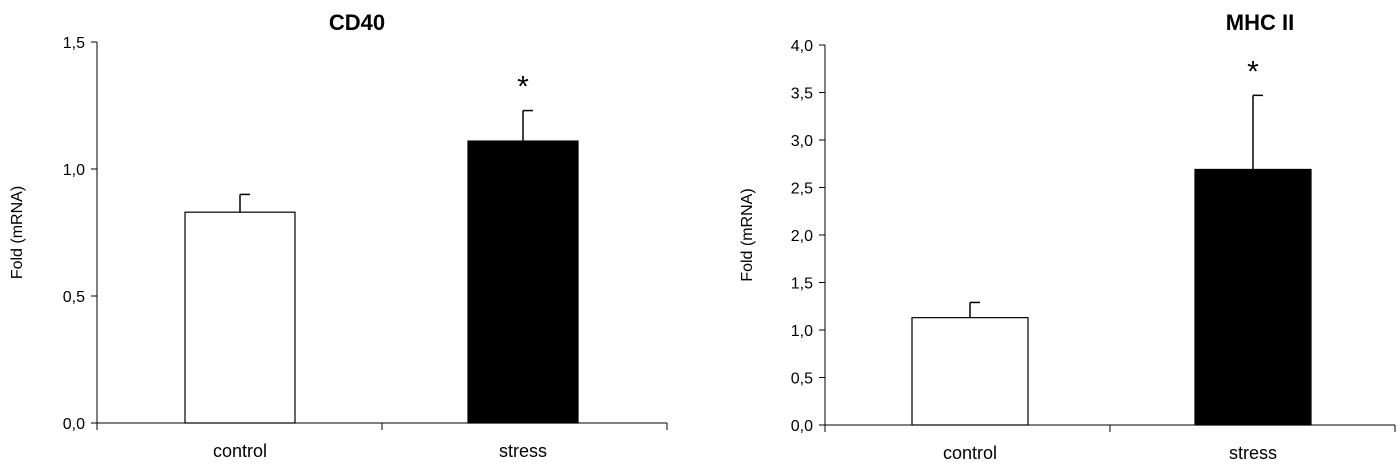  Describe the element at coordinates (357, 22) in the screenshot. I see `chart-title: CD40` at that location.